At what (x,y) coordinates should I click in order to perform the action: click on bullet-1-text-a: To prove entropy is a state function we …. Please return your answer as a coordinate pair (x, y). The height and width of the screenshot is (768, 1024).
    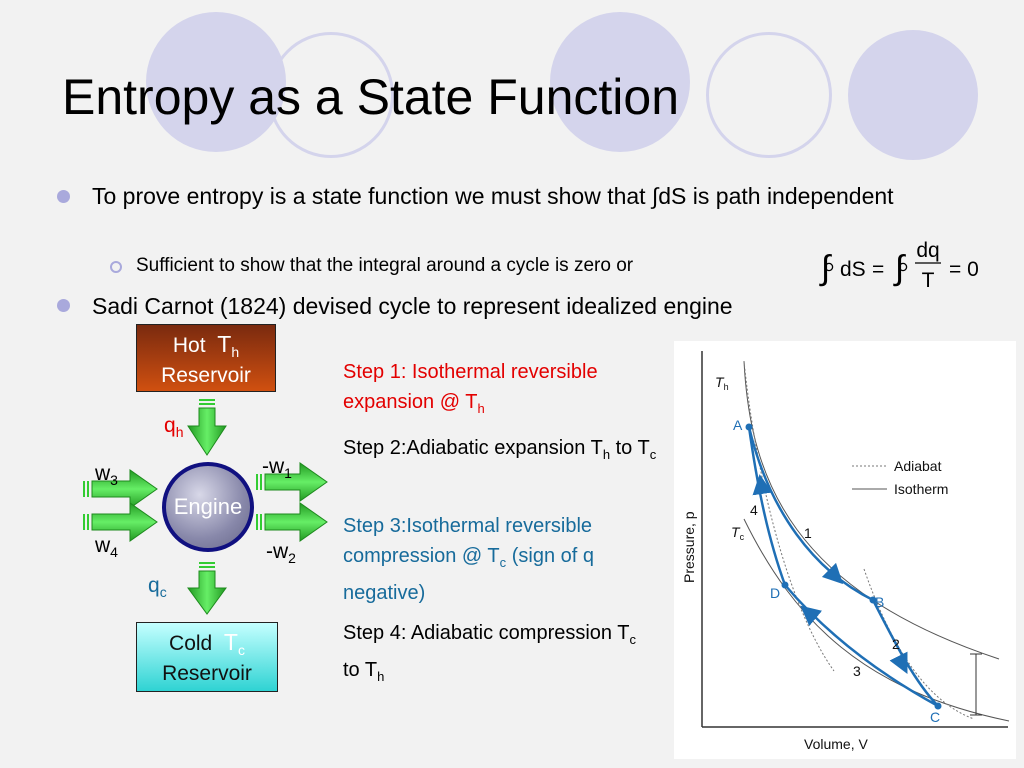
    Looking at the image, I should click on (372, 196).